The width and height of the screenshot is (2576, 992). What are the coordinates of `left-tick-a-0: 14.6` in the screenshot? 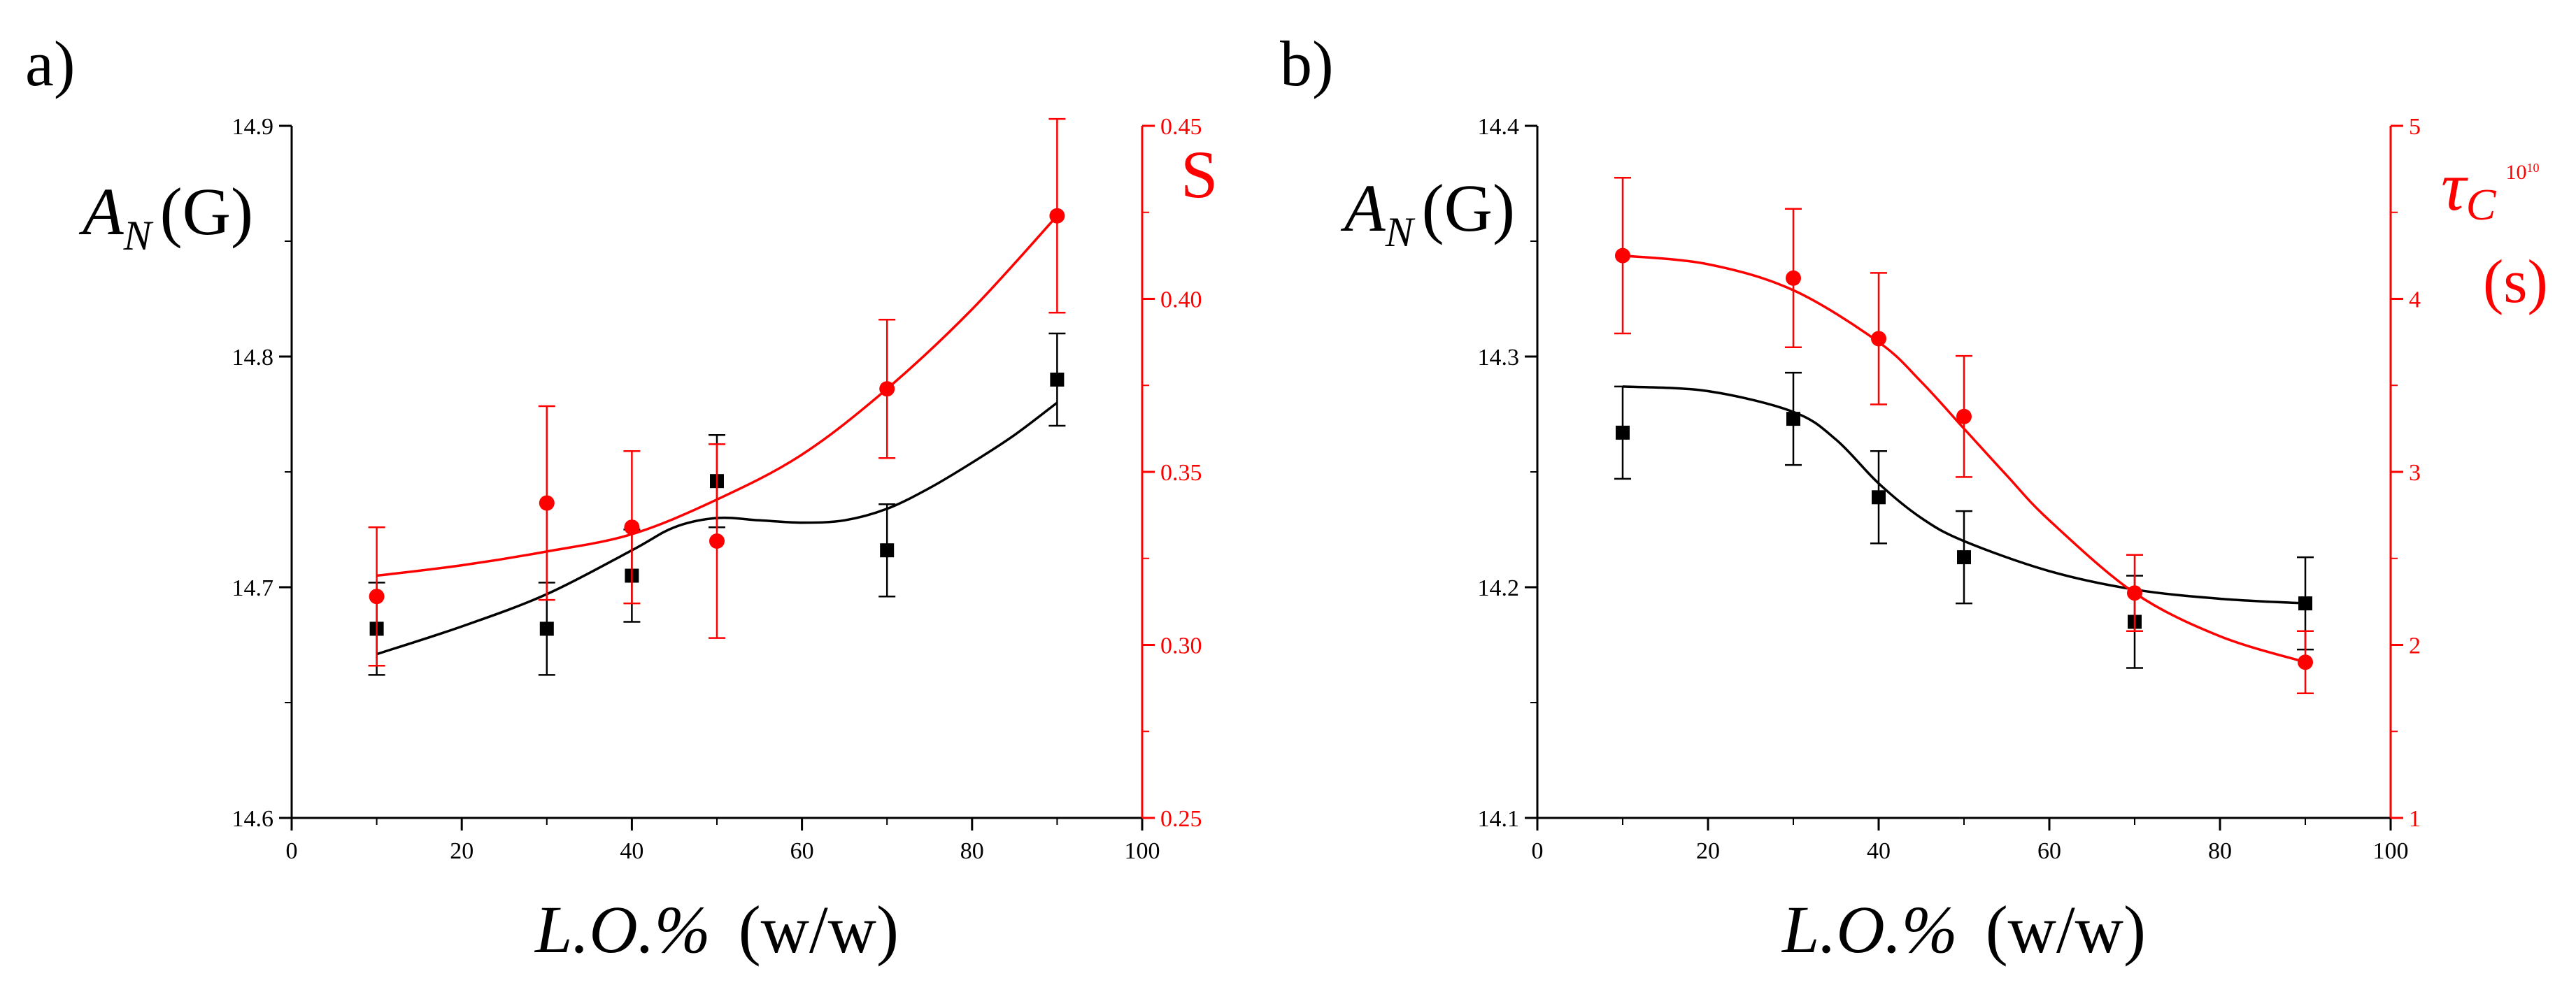 It's located at (253, 819).